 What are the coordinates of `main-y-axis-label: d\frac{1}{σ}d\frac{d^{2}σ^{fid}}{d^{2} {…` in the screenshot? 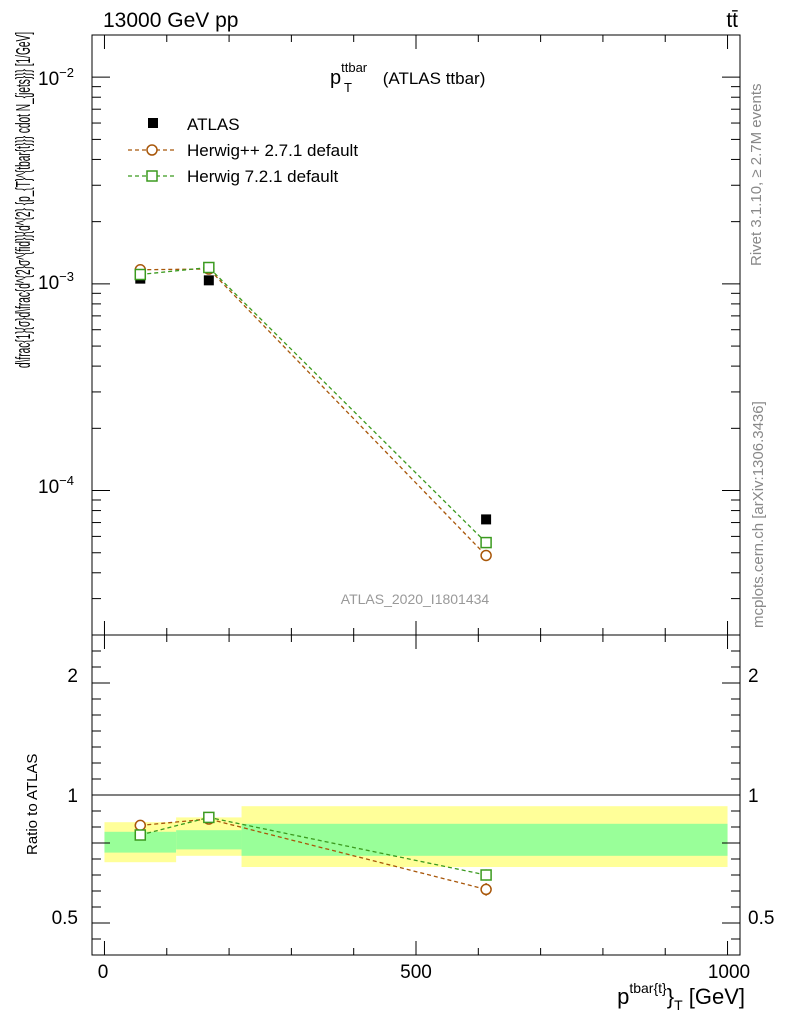 It's located at (24, 200).